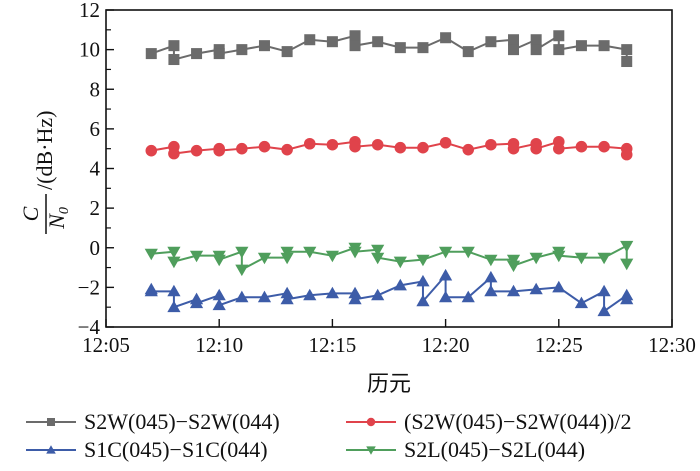  What do you see at coordinates (89, 50) in the screenshot?
I see `y-tick-label: 10` at bounding box center [89, 50].